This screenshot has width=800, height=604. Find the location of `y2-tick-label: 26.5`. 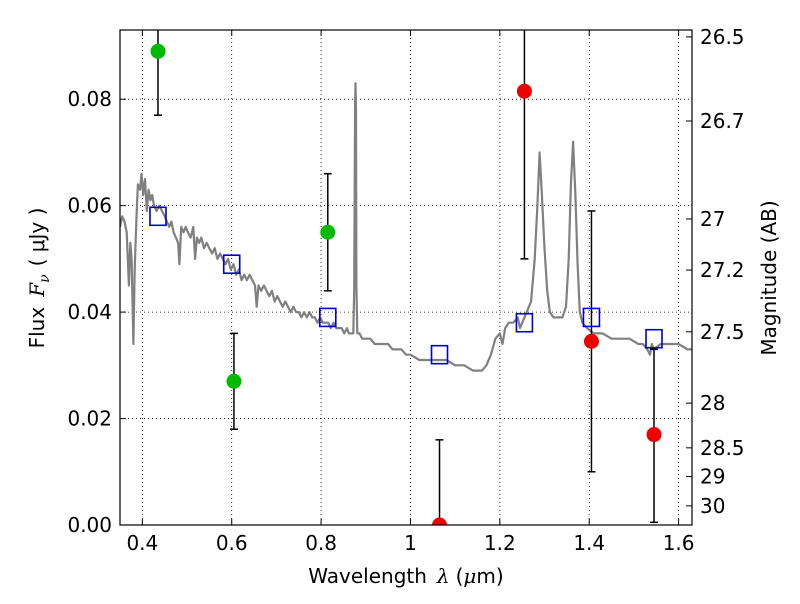

y2-tick-label: 26.5 is located at coordinates (722, 37).